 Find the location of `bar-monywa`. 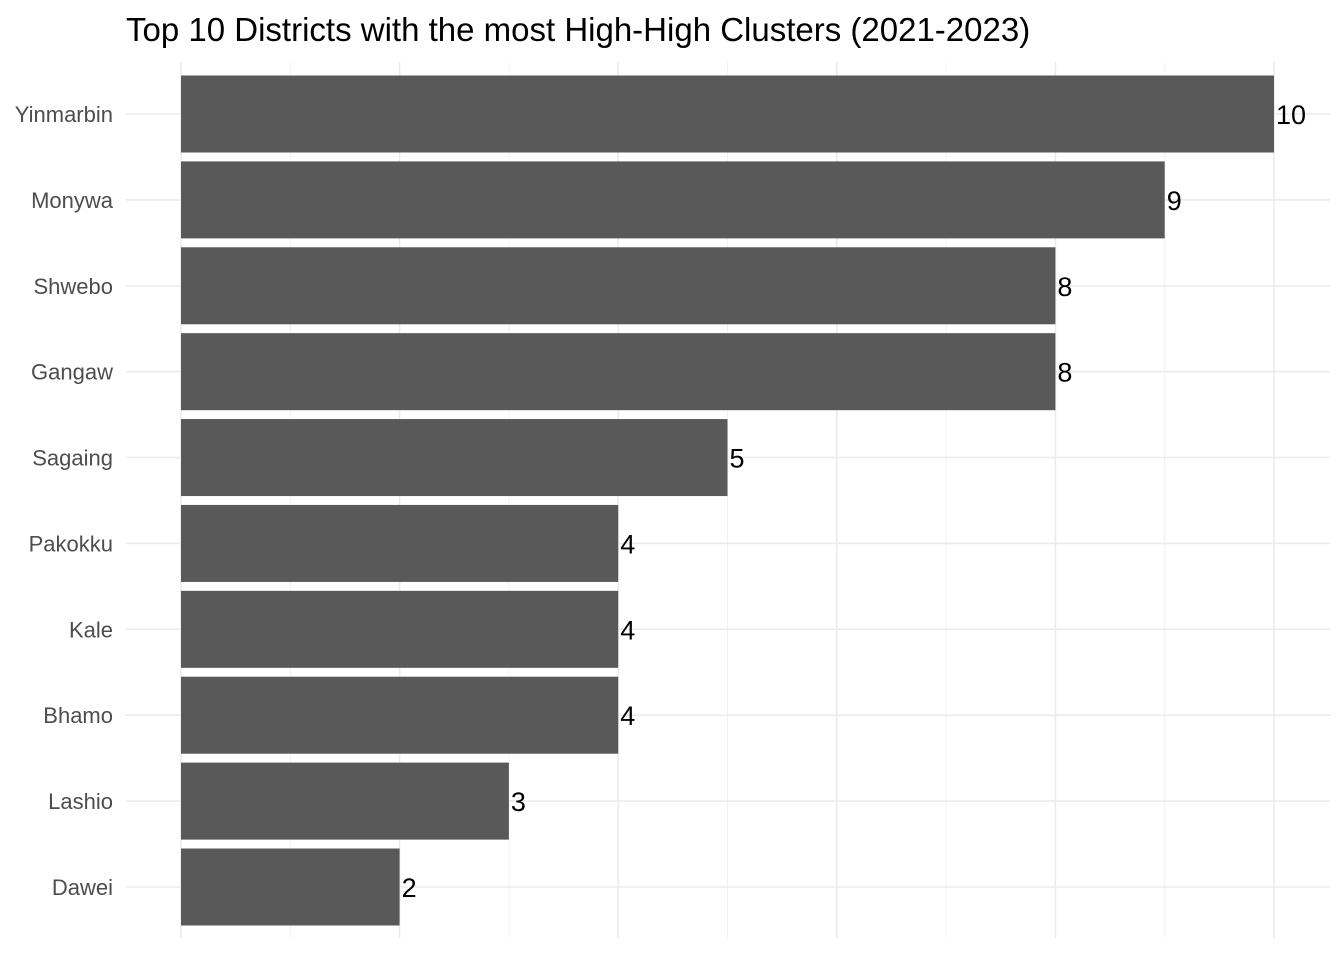

bar-monywa is located at coordinates (673, 200).